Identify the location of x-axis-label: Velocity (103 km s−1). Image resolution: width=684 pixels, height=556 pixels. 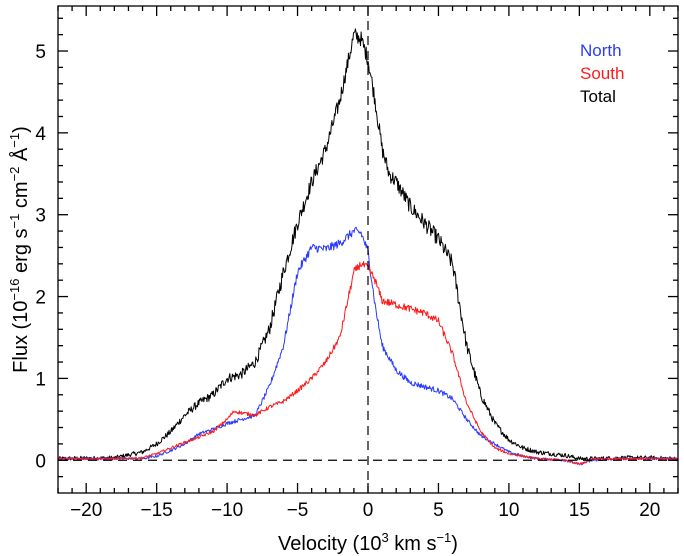
(368, 542).